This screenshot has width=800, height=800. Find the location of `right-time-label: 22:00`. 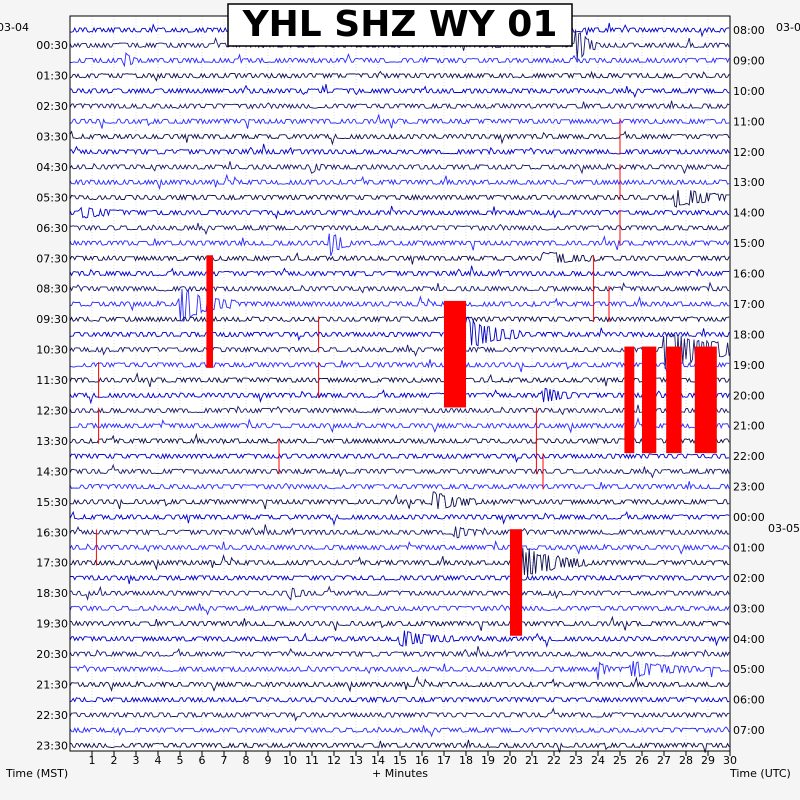

right-time-label: 22:00 is located at coordinates (749, 456).